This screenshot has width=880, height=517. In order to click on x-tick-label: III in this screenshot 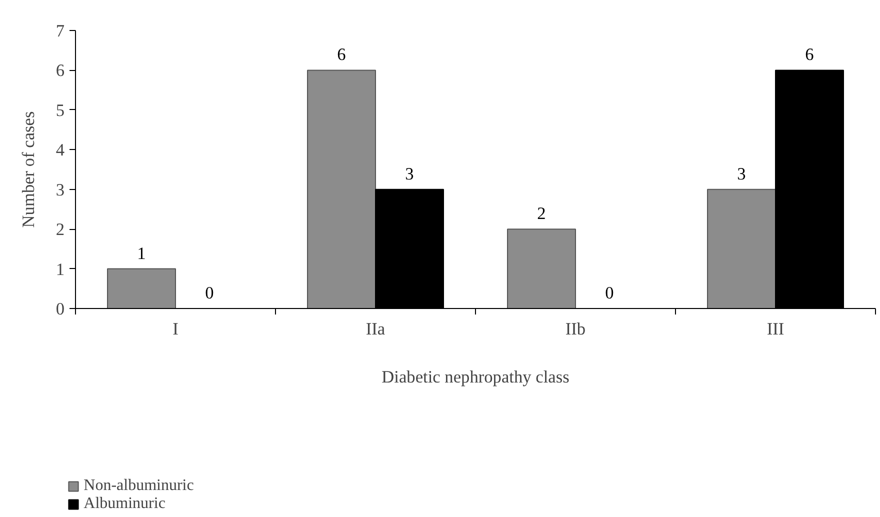, I will do `click(775, 329)`.